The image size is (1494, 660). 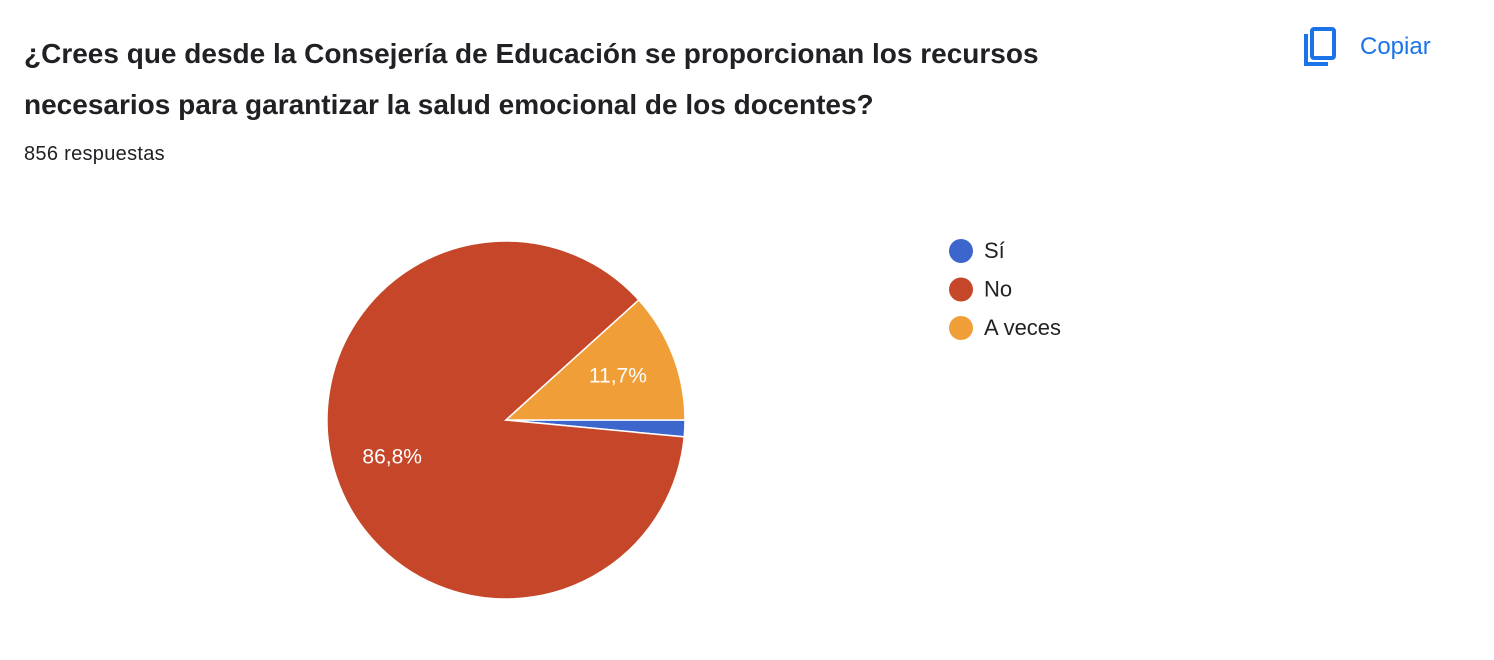 What do you see at coordinates (1022, 327) in the screenshot?
I see `legend-label: A veces` at bounding box center [1022, 327].